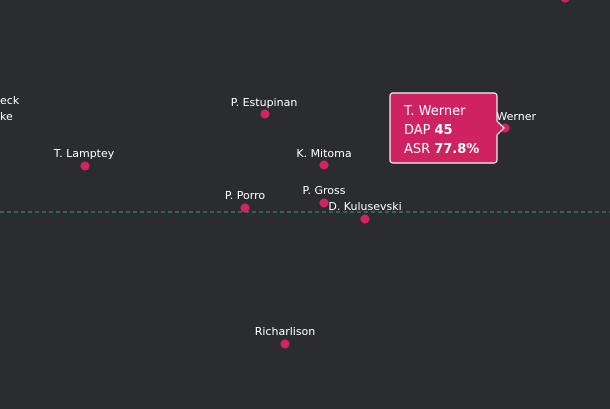  I want to click on point-label: T. Lamptey, so click(84, 153).